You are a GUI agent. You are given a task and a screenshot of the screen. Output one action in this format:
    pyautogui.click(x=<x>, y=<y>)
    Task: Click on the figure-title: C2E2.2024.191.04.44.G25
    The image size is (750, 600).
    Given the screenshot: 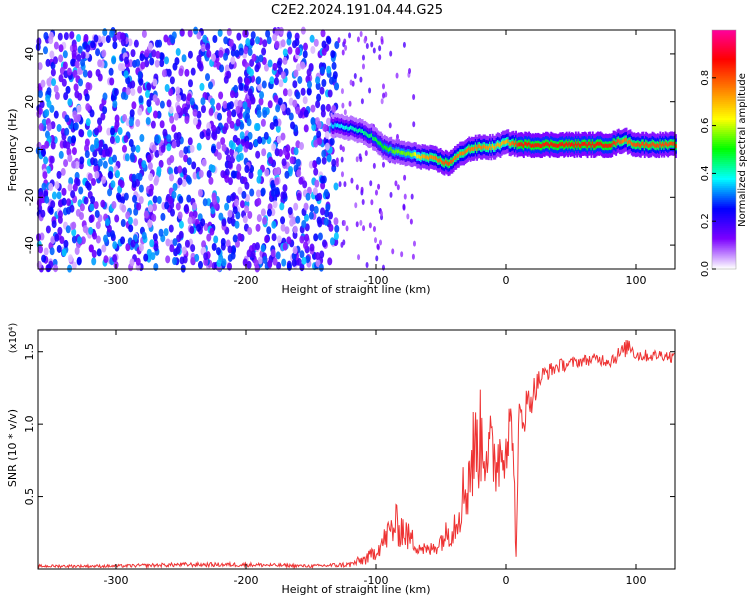 What is the action you would take?
    pyautogui.click(x=357, y=10)
    